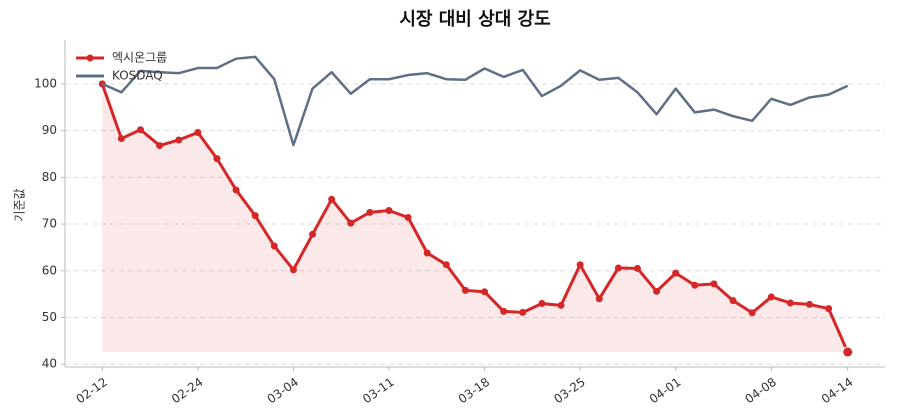  What do you see at coordinates (49, 317) in the screenshot?
I see `y-tick-label: 50` at bounding box center [49, 317].